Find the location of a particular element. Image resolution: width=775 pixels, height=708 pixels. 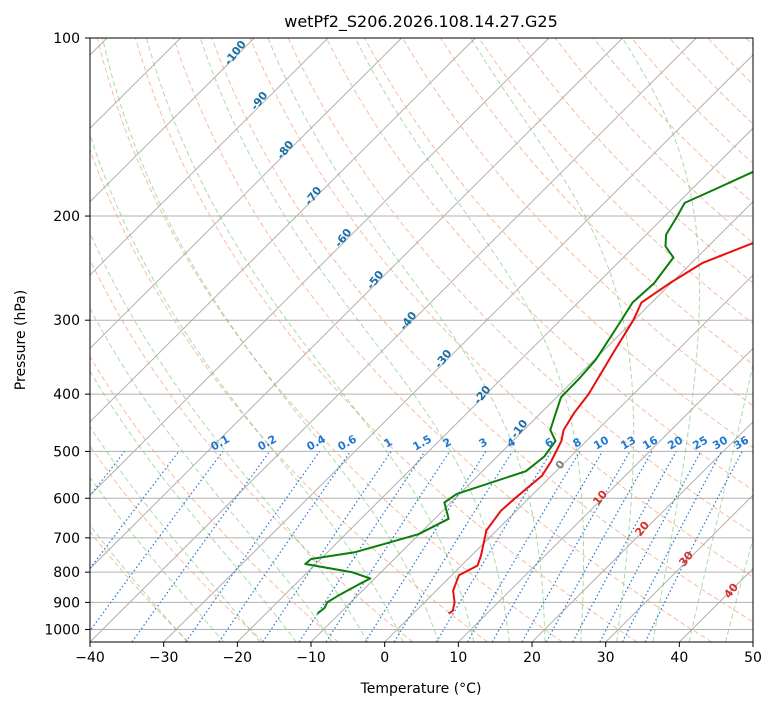

y-tick-label: 500 is located at coordinates (66, 452).